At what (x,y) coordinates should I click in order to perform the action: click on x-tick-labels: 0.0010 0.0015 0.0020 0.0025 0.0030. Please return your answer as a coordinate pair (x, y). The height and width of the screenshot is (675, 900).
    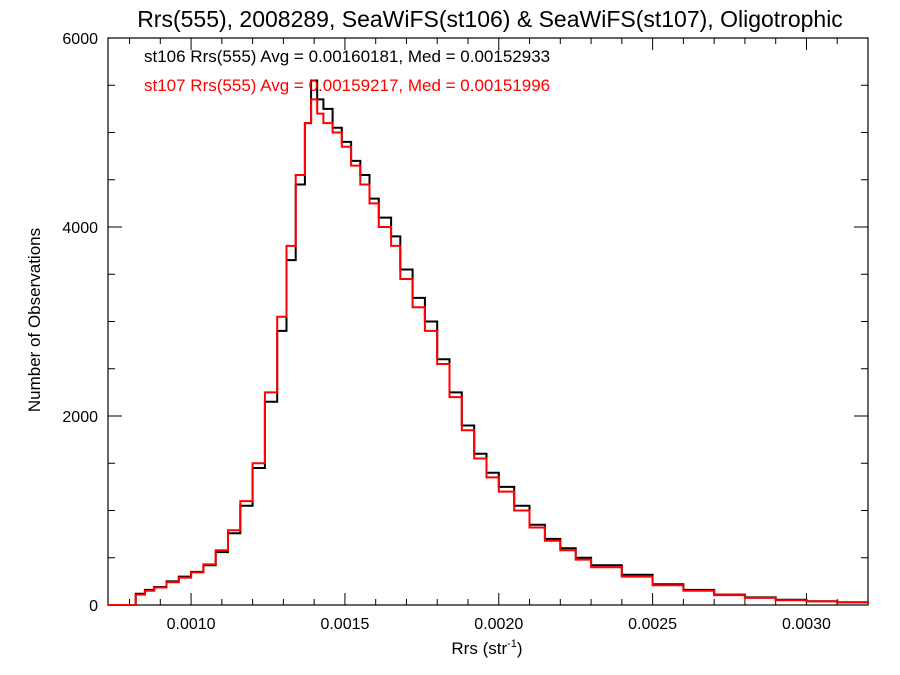
    Looking at the image, I should click on (499, 624).